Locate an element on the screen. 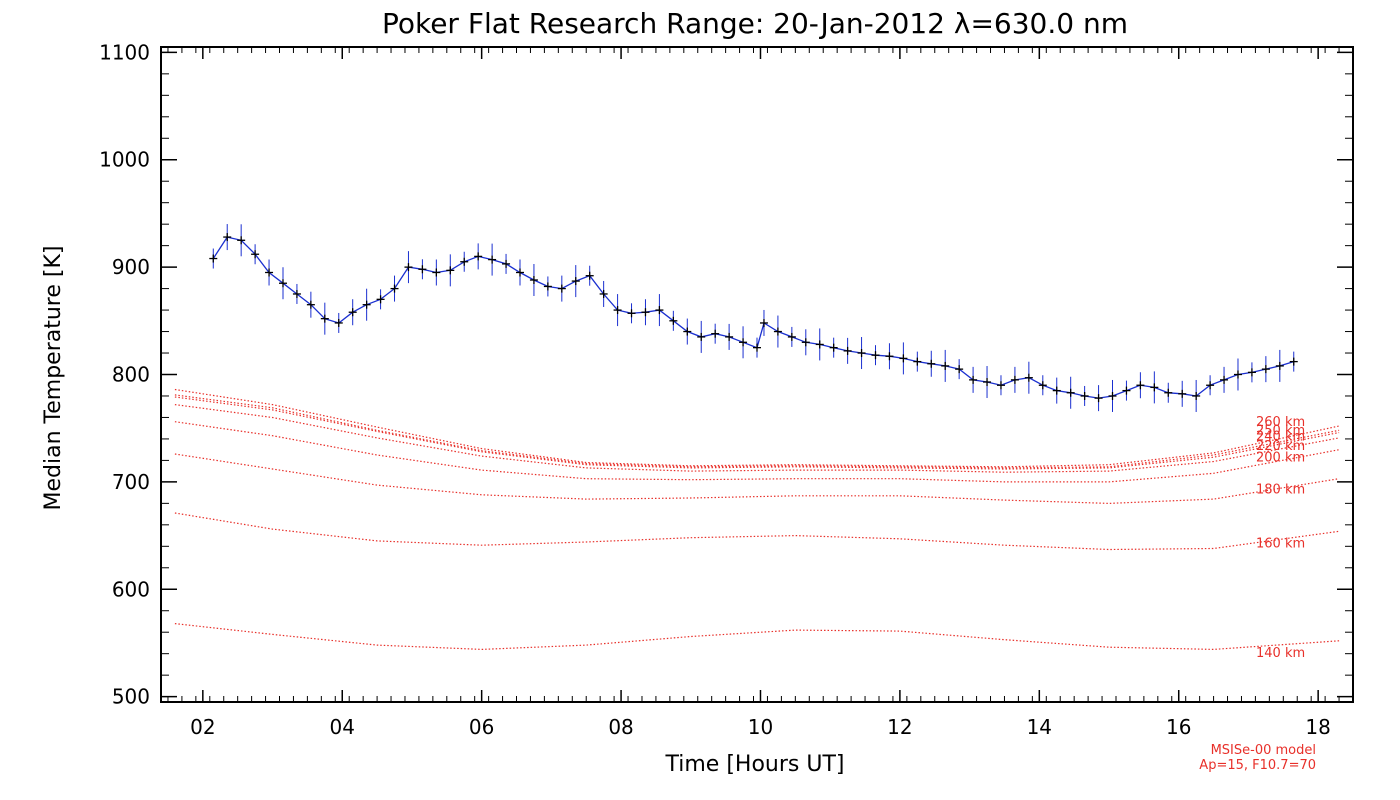  model-curve-240-km is located at coordinates (757, 433).